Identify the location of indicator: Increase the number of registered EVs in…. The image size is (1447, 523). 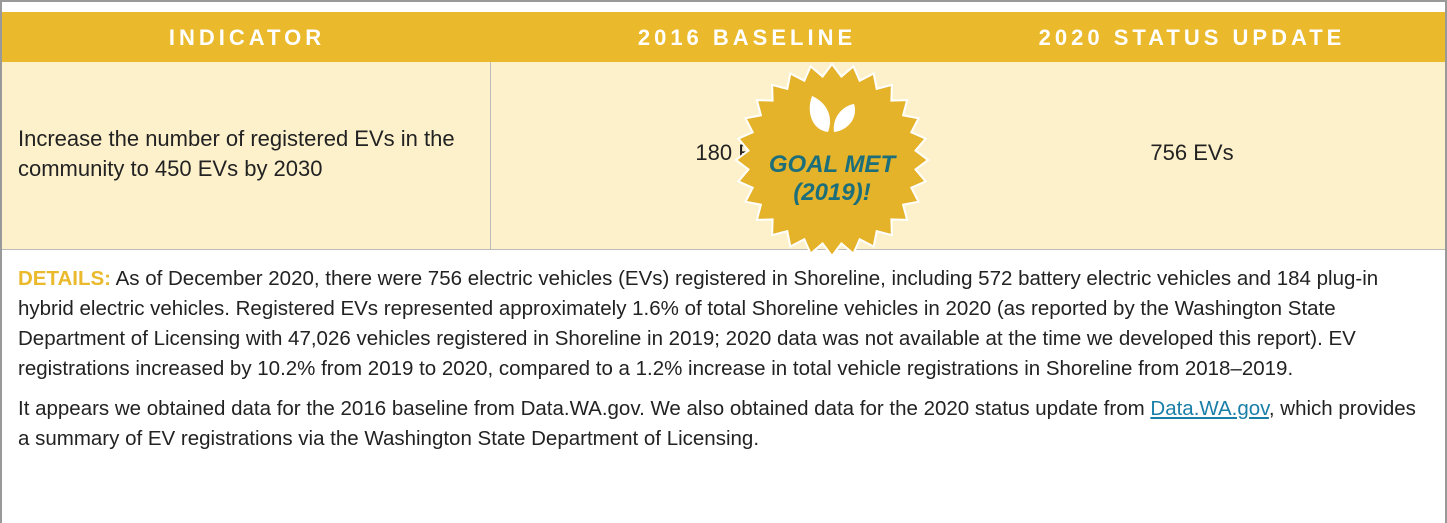
(236, 153).